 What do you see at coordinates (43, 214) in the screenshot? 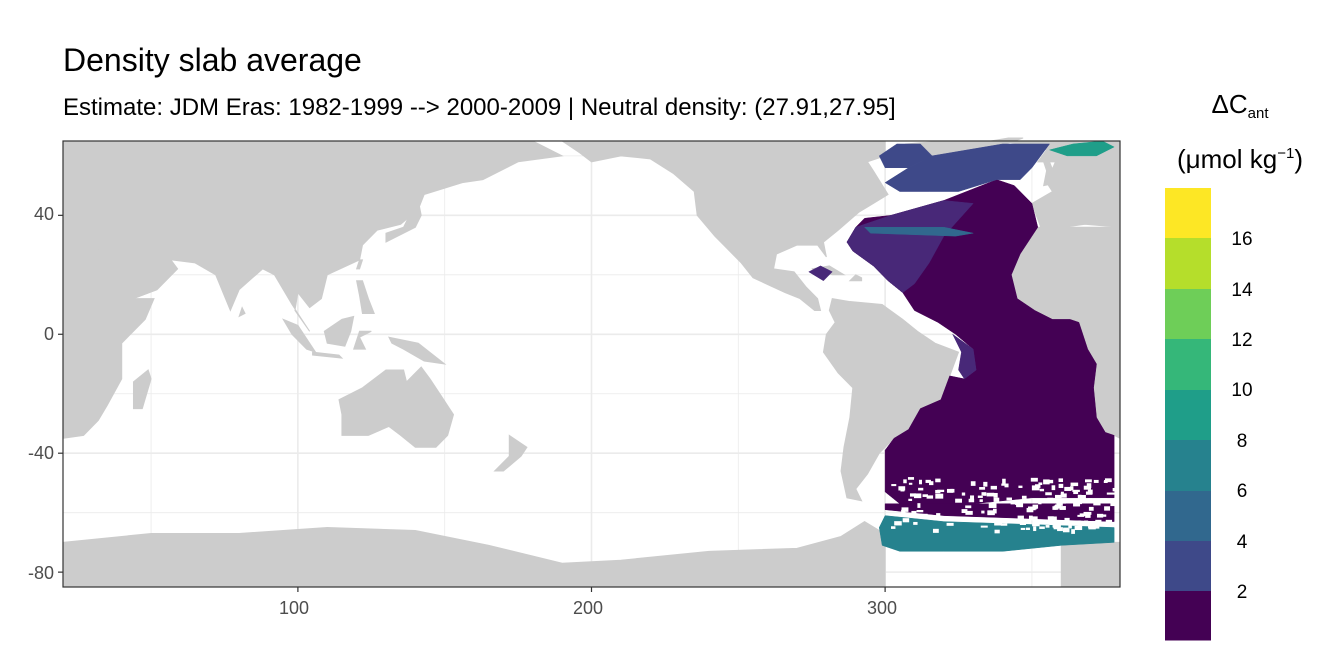
I see `y-tick-label: 40` at bounding box center [43, 214].